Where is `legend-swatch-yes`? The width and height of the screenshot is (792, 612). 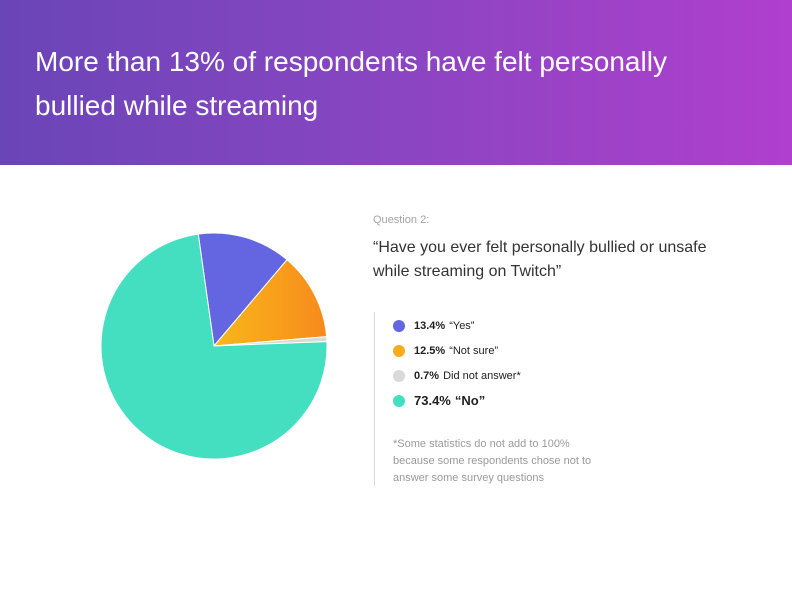 legend-swatch-yes is located at coordinates (399, 325).